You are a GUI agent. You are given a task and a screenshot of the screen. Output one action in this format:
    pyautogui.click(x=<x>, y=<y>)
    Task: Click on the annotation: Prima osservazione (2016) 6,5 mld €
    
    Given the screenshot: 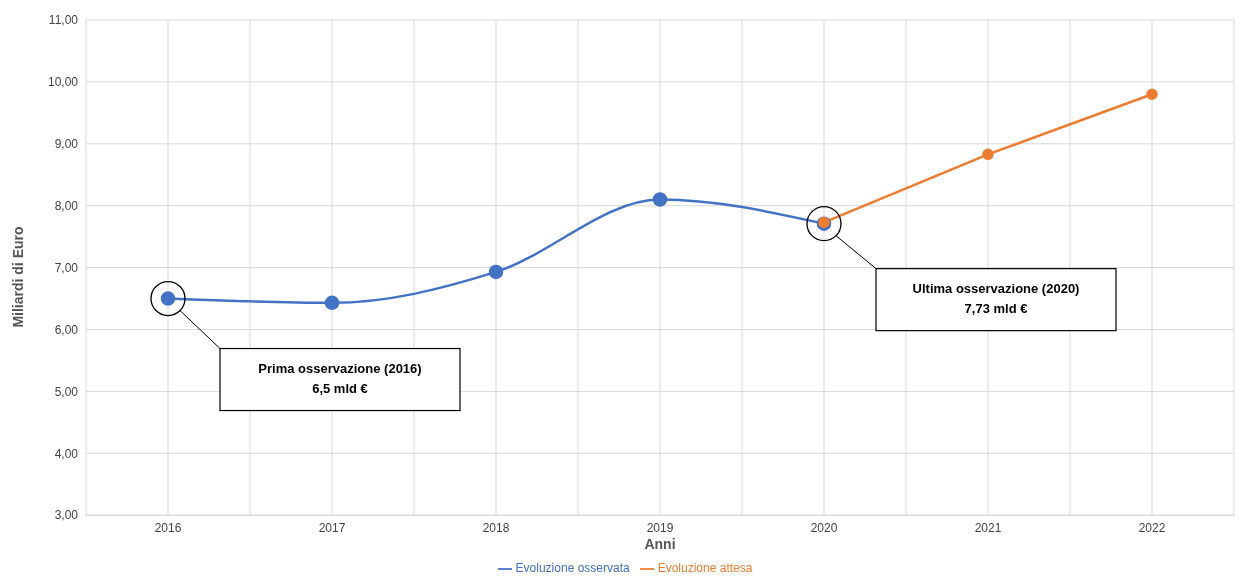 What is the action you would take?
    pyautogui.click(x=340, y=378)
    